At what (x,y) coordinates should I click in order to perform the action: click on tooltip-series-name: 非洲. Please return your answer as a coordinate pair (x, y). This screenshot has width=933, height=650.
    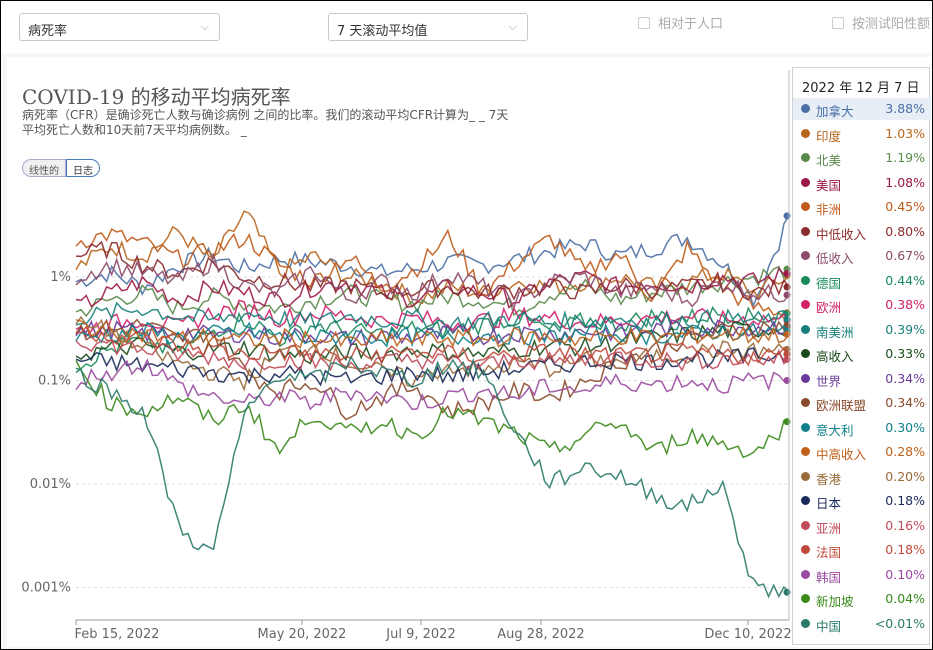
    Looking at the image, I should click on (829, 209).